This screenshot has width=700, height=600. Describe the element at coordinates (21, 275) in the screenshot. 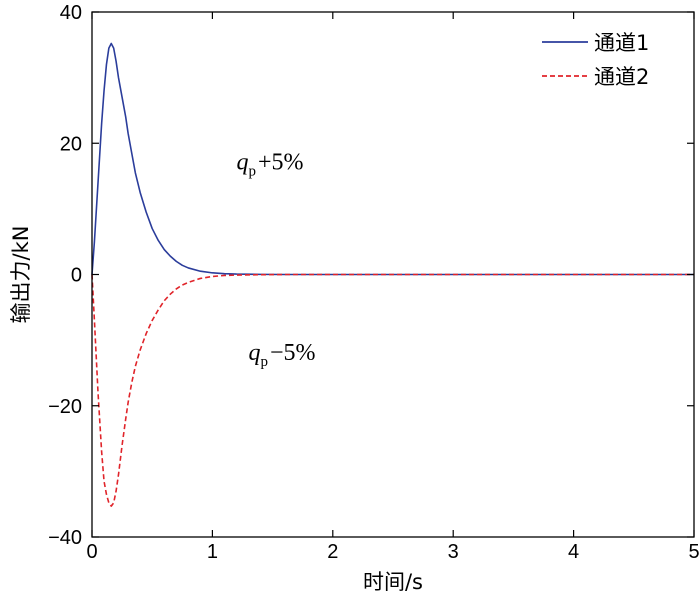

I see `y-axis-label: 输出力/kN` at that location.